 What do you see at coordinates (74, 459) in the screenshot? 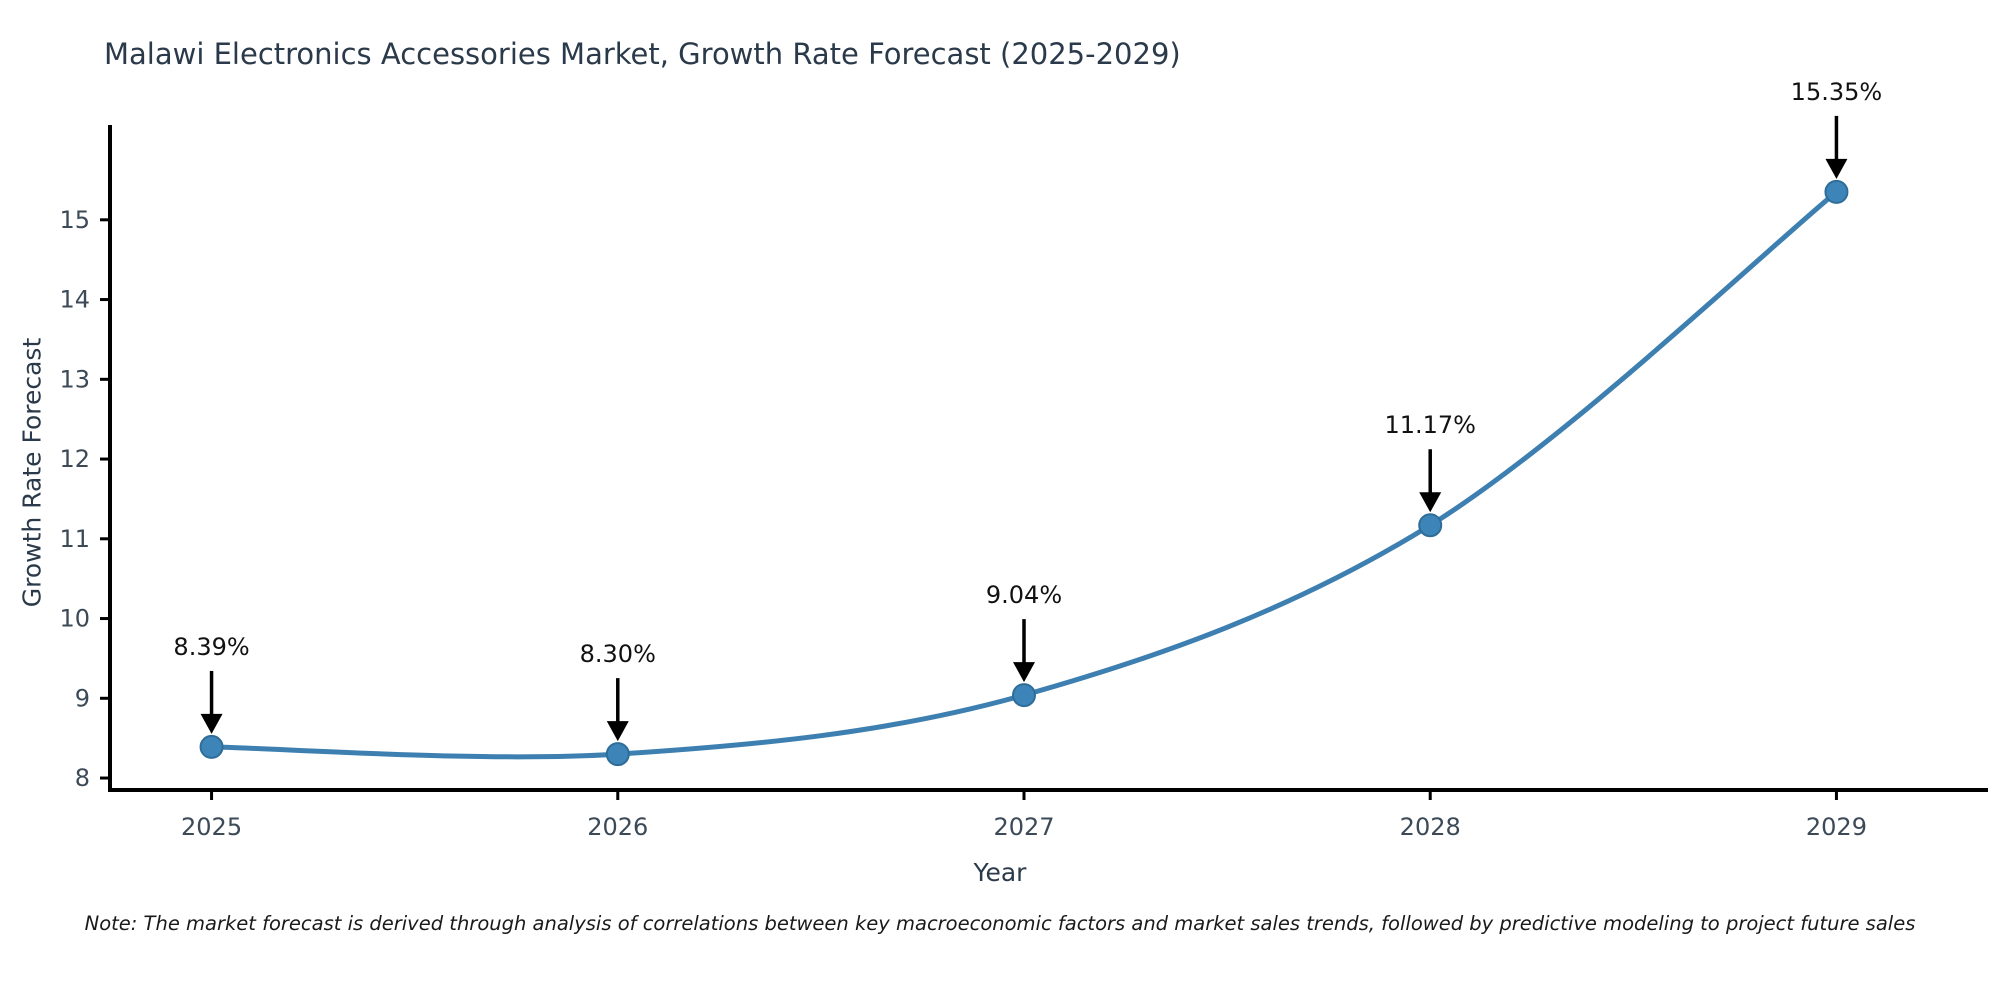
I see `y-axis-tick-label: 12` at bounding box center [74, 459].